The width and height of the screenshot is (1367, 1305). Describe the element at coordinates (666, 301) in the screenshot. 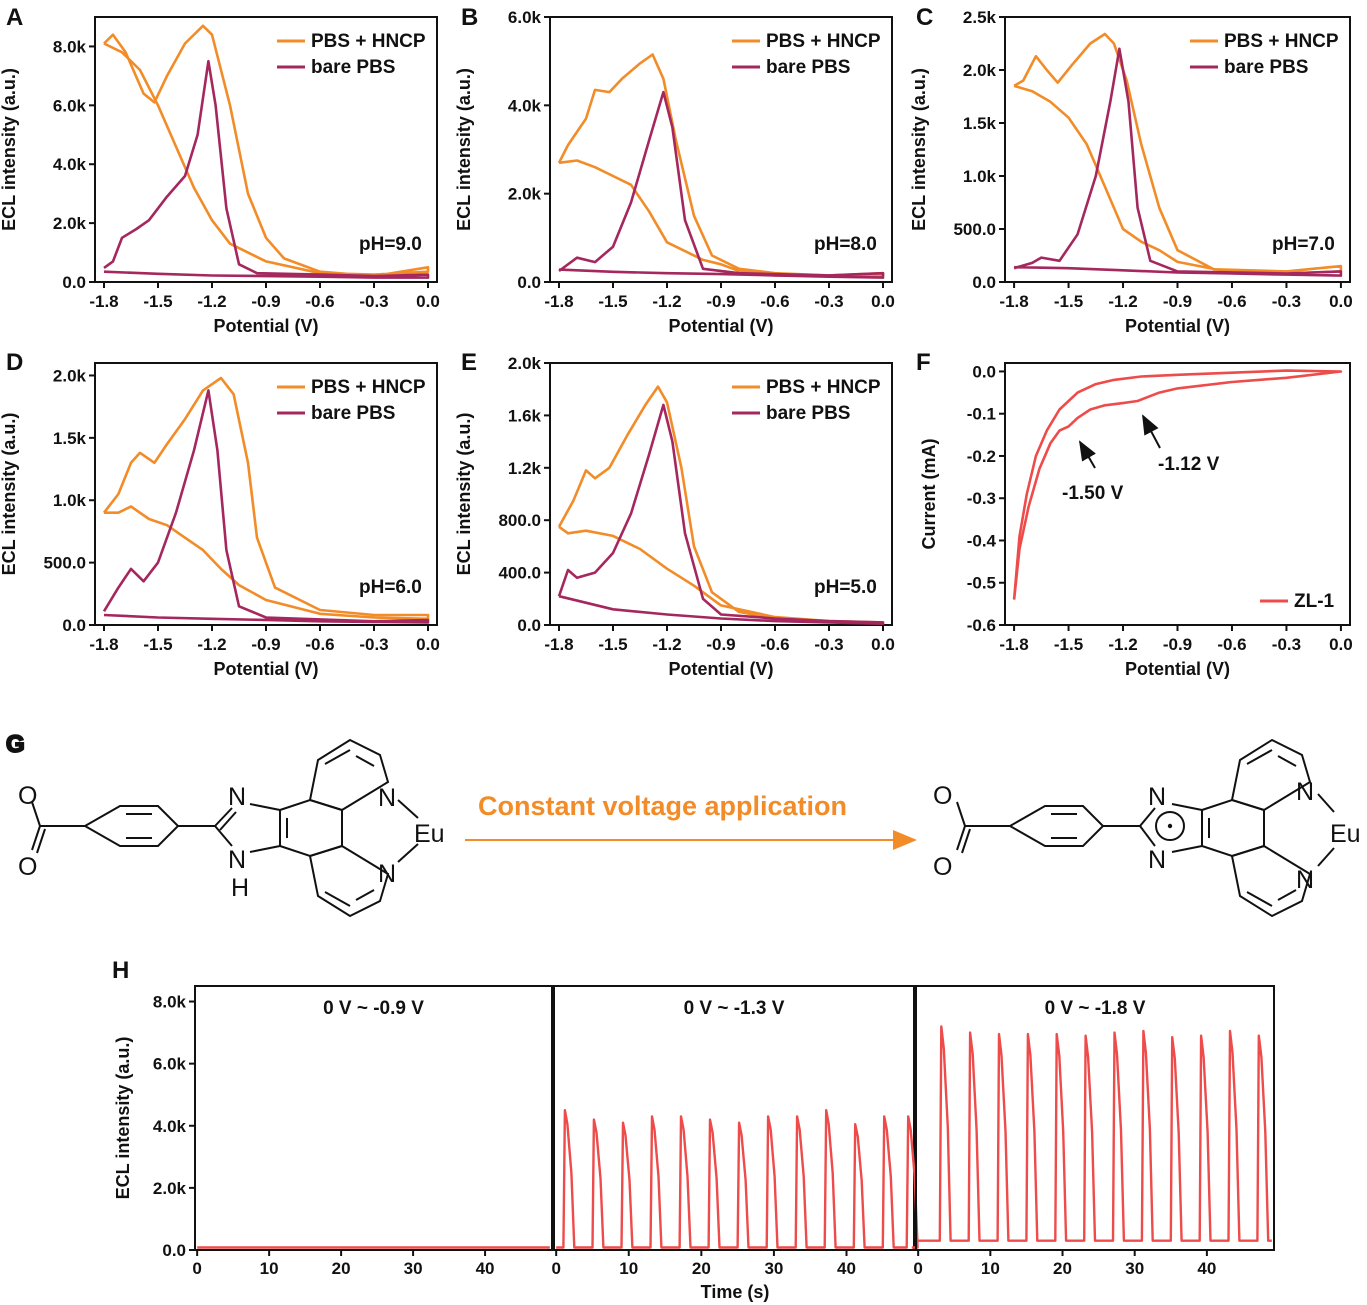

I see `x-tick-label: -1.2` at that location.